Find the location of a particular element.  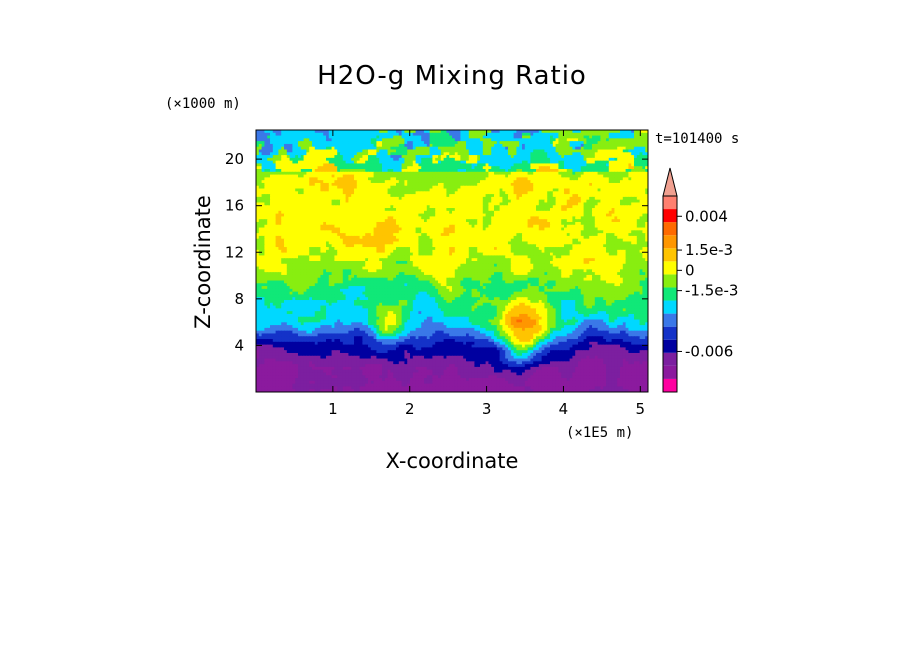

colorbar-tick-label: 1.5e-3 is located at coordinates (709, 250).